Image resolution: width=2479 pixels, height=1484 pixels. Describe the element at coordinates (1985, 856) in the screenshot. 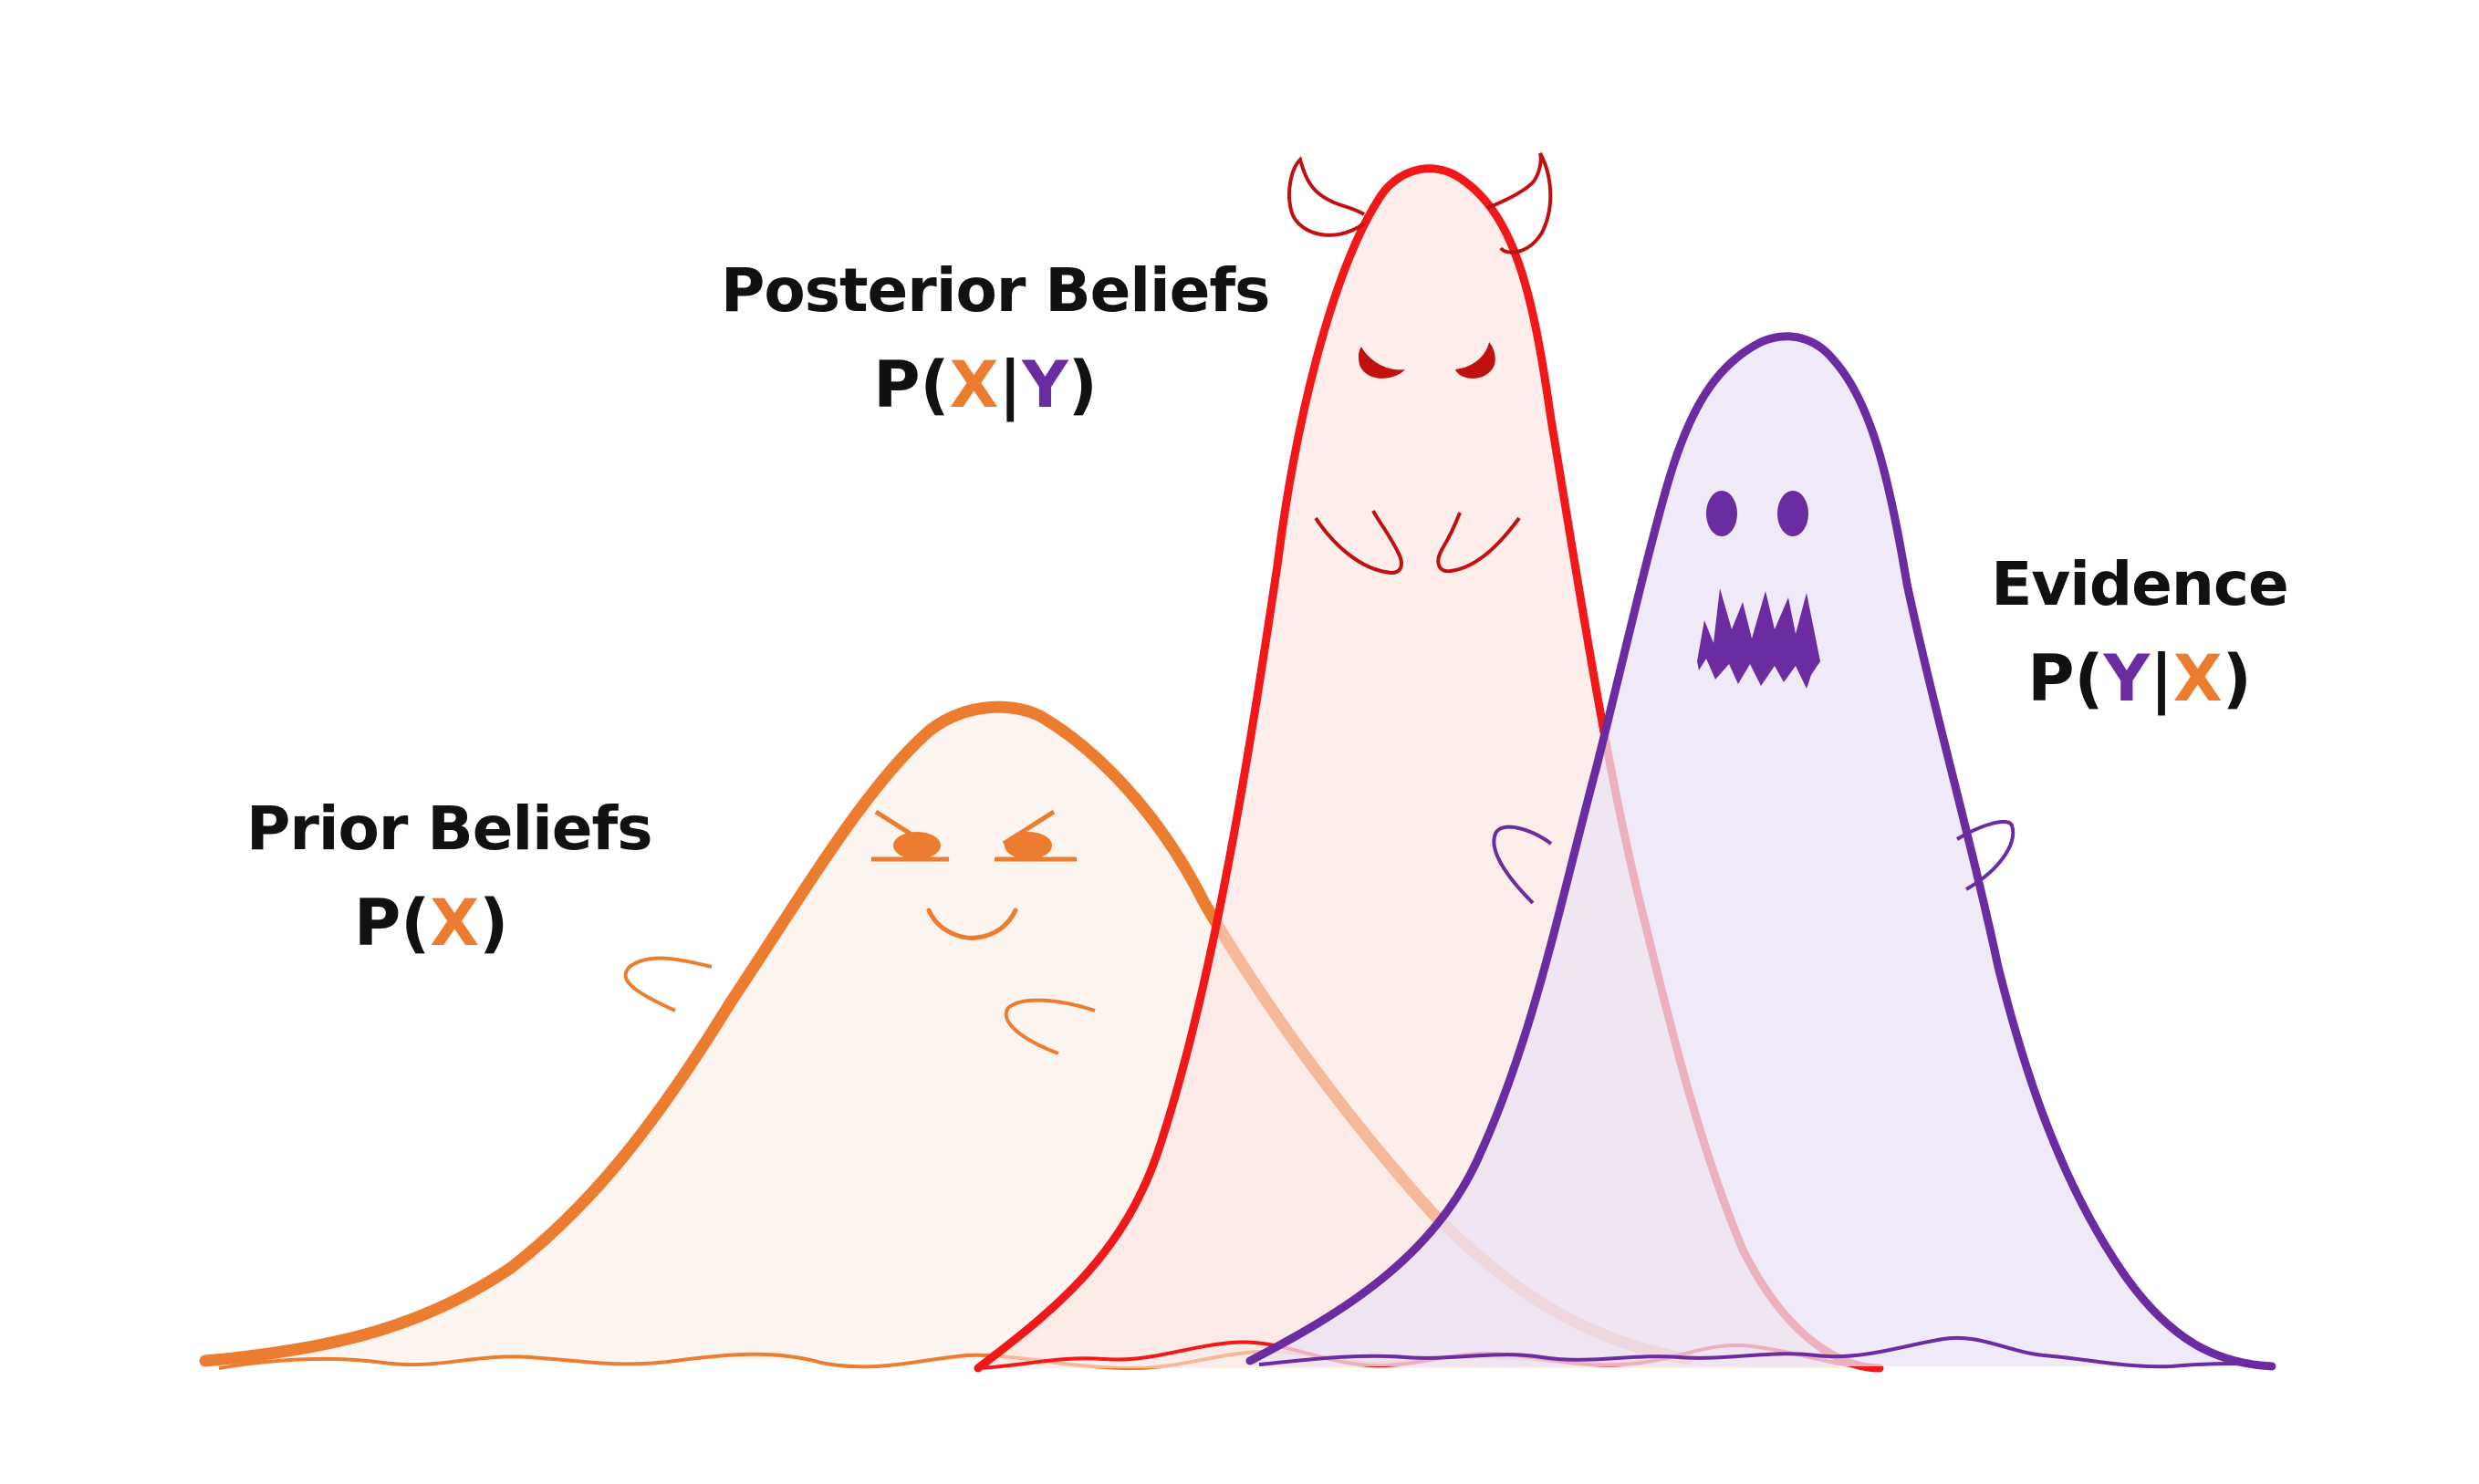

I see `evidence-right-arm` at that location.